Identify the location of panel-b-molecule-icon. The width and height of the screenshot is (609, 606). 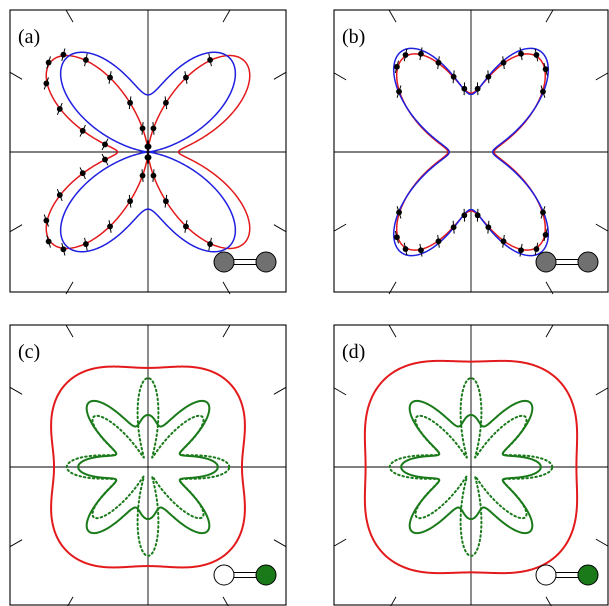
(567, 262).